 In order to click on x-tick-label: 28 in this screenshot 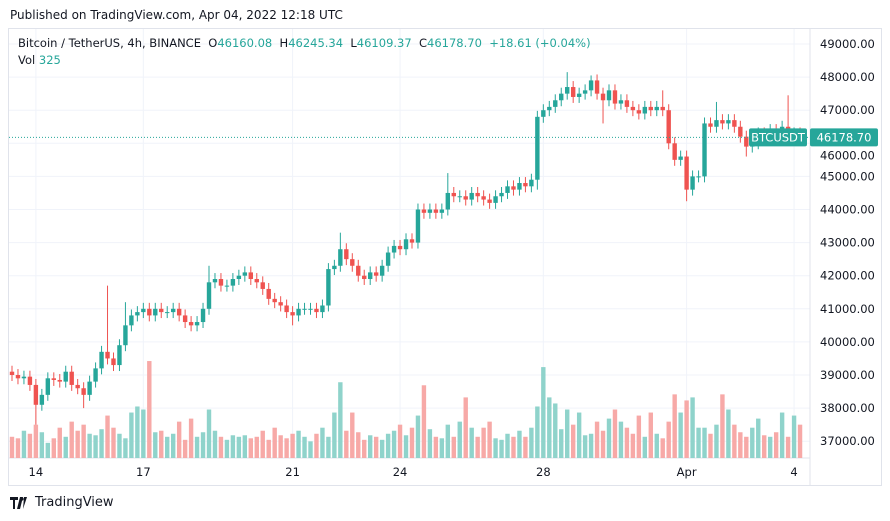, I will do `click(543, 472)`.